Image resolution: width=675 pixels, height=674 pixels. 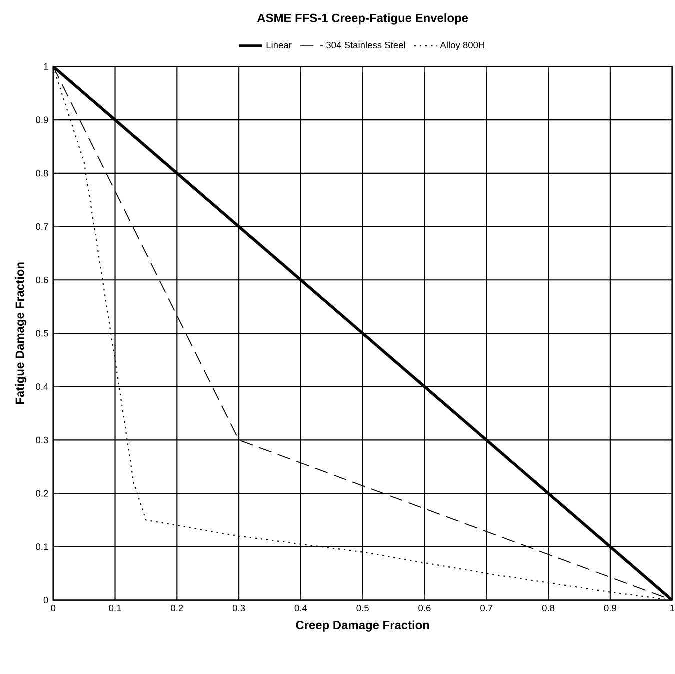 What do you see at coordinates (46, 67) in the screenshot?
I see `y-tick-label: 1` at bounding box center [46, 67].